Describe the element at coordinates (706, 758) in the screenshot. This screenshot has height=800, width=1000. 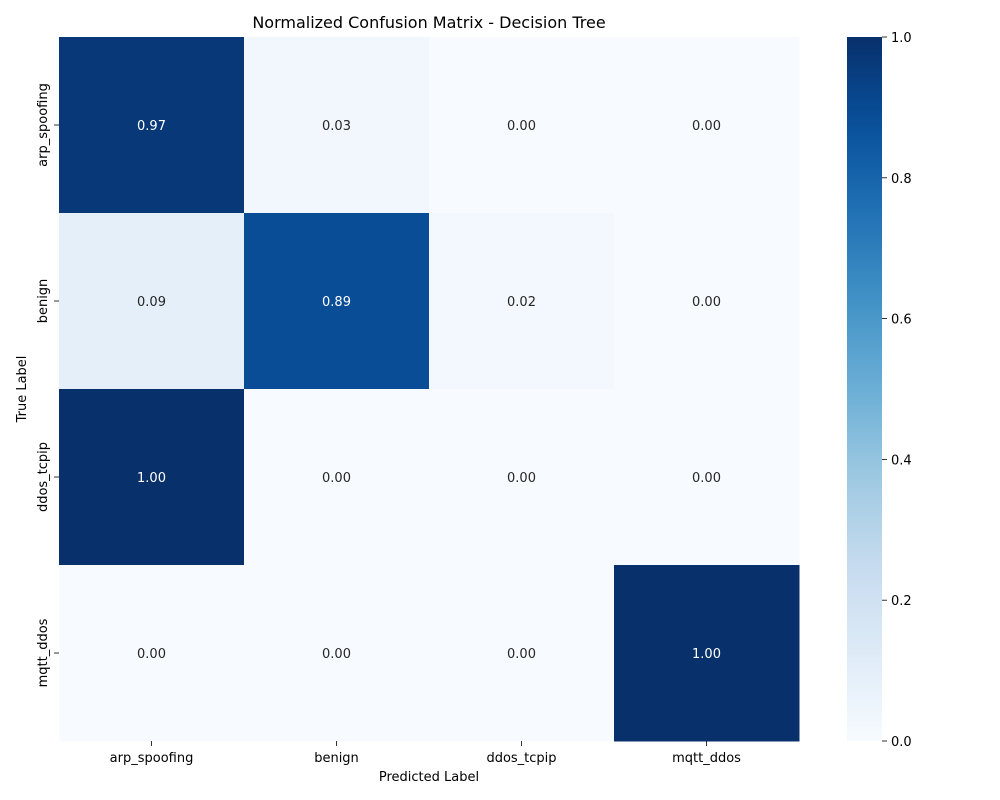
I see `x-tick-label: mqtt_ddos` at that location.